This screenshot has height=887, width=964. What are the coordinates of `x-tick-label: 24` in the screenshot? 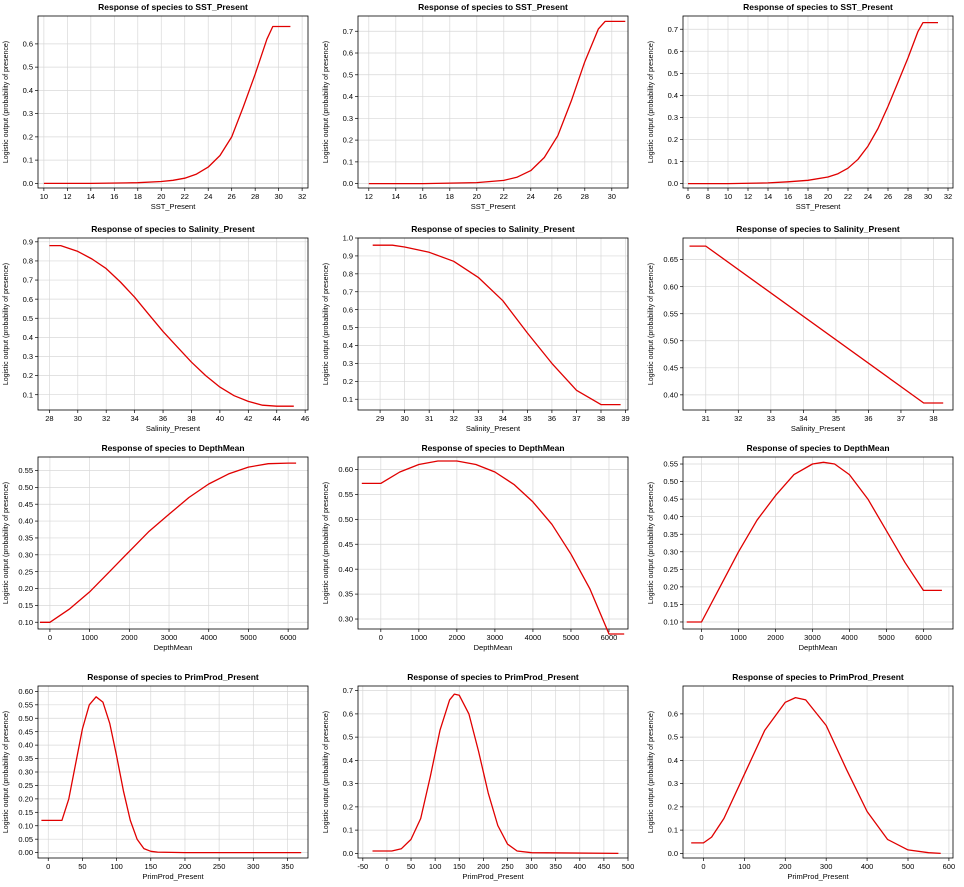 It's located at (208, 196).